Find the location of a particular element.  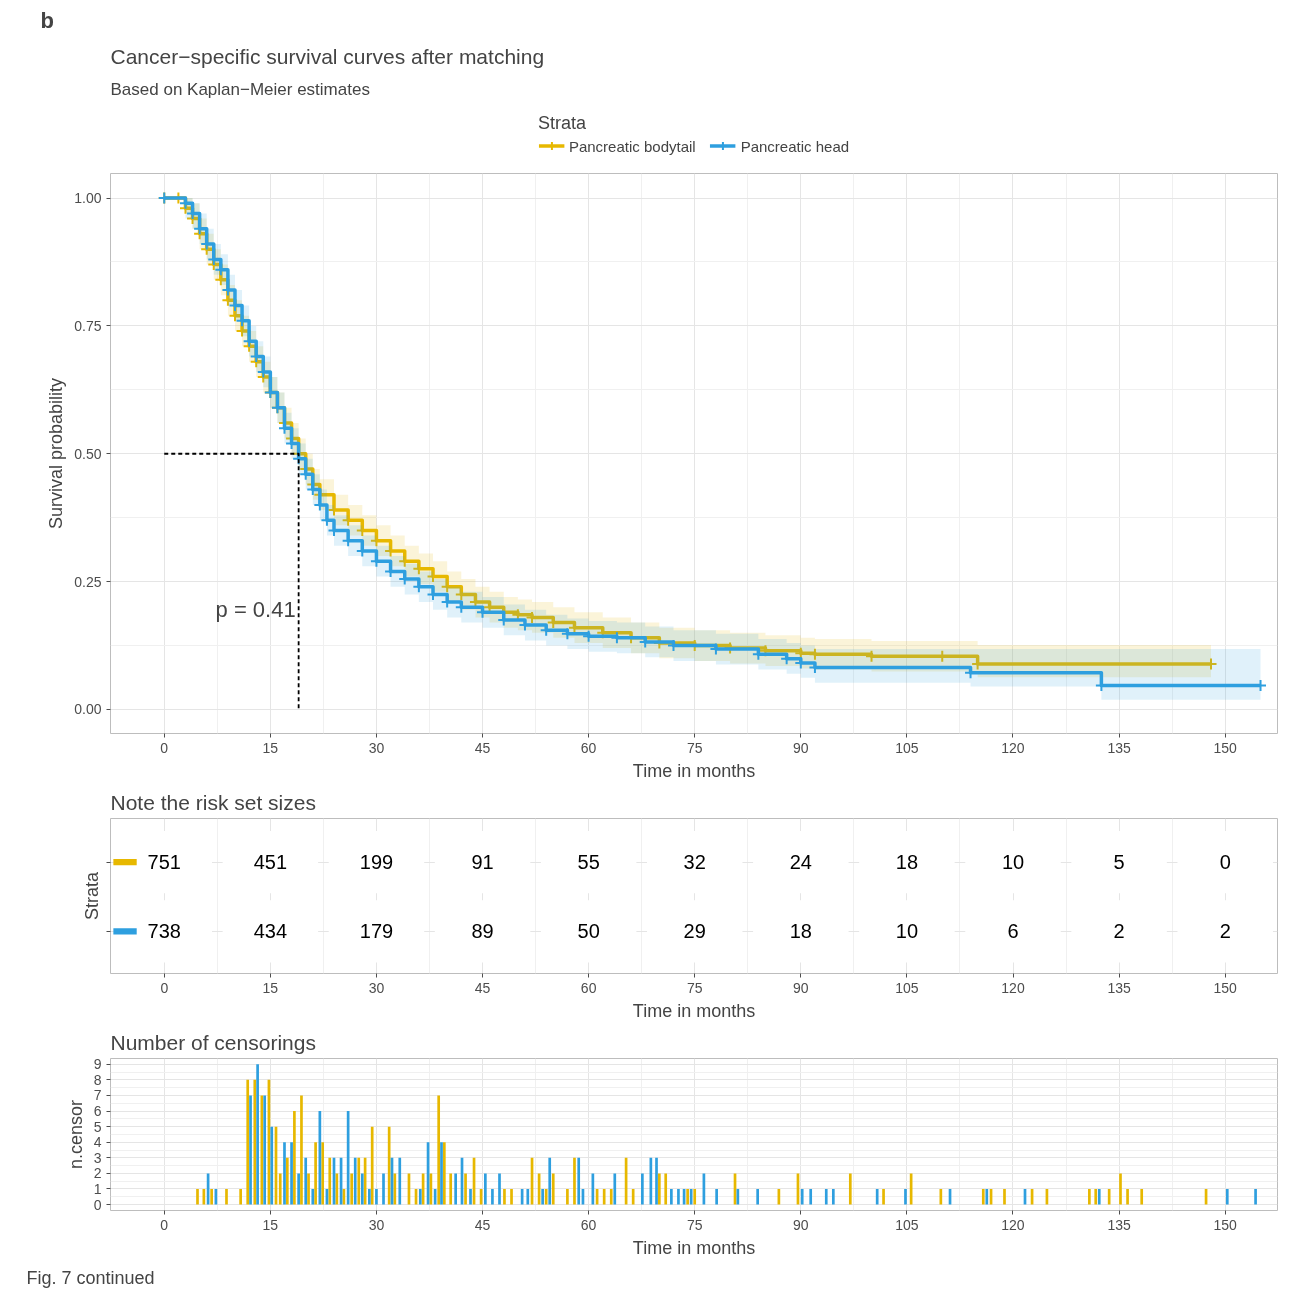

data-label: 32 is located at coordinates (694, 862).